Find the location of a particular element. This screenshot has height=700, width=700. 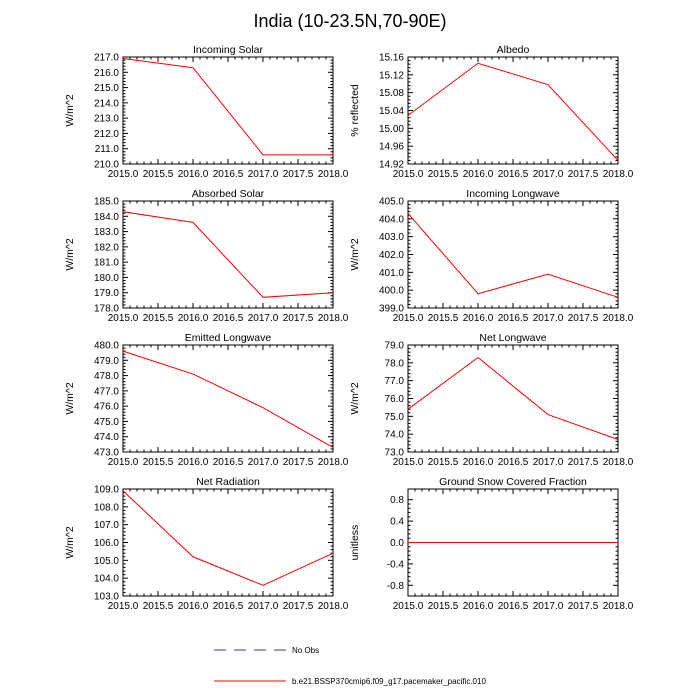

panel-8-ytick-label: -0.4 is located at coordinates (396, 564).